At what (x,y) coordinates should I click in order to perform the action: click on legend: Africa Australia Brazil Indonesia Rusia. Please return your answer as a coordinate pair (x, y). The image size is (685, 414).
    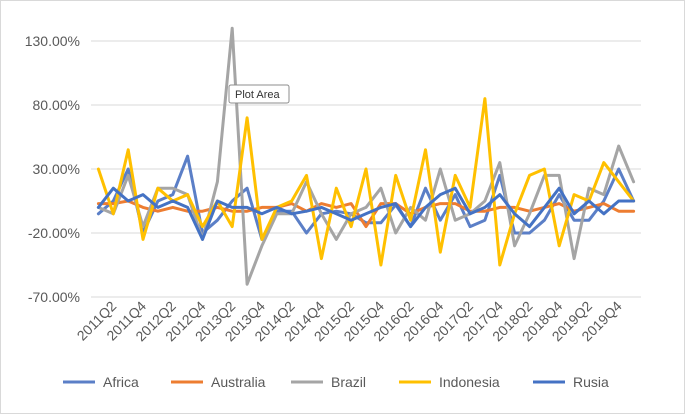
    Looking at the image, I should click on (336, 382).